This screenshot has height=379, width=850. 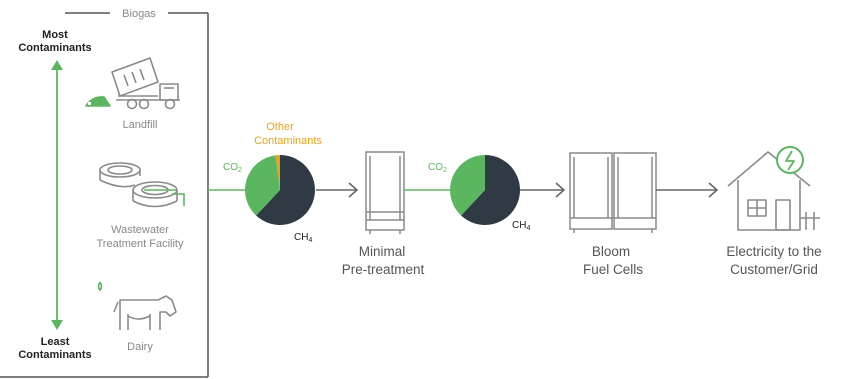 I want to click on fuel-cell-icon, so click(x=613, y=192).